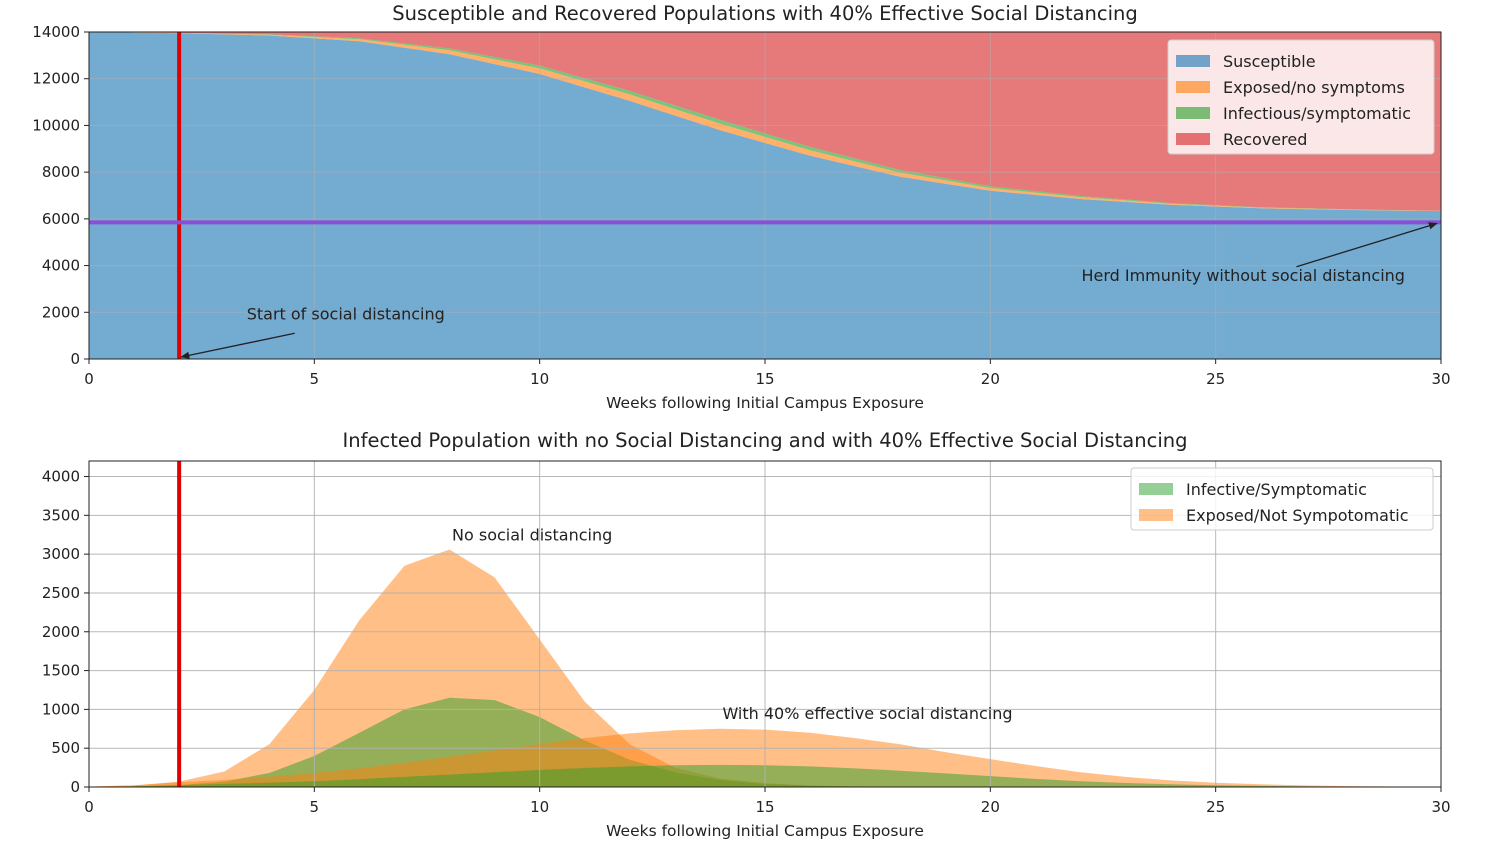 This screenshot has width=1500, height=848. I want to click on legend-label: Infectious/symptomatic, so click(1317, 113).